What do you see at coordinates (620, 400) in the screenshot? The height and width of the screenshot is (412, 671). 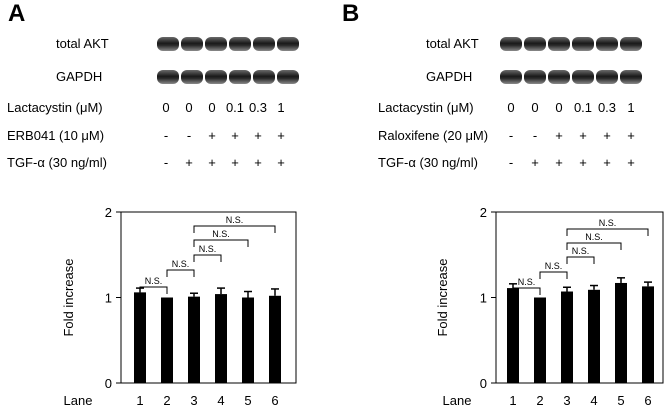 I see `x-tick-label: 5` at bounding box center [620, 400].